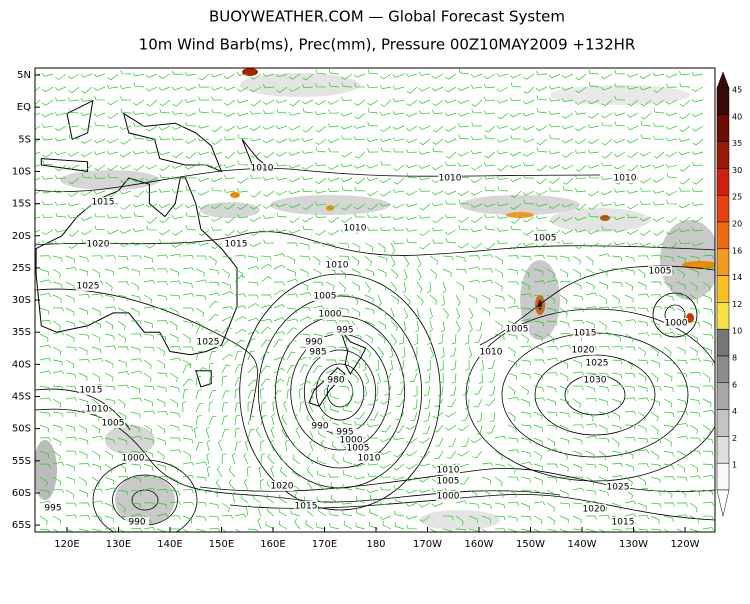 This screenshot has width=750, height=604. What do you see at coordinates (530, 544) in the screenshot?
I see `lon-label: 150W` at bounding box center [530, 544].